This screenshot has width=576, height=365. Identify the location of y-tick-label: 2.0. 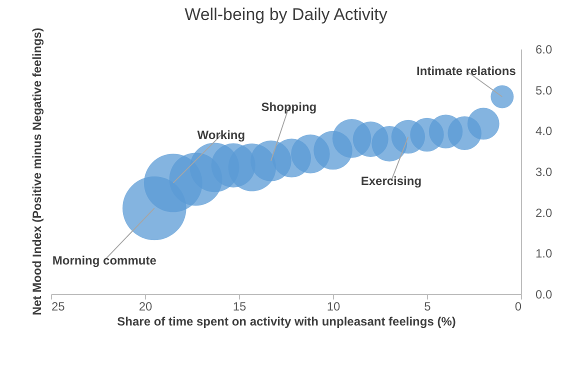
(544, 213).